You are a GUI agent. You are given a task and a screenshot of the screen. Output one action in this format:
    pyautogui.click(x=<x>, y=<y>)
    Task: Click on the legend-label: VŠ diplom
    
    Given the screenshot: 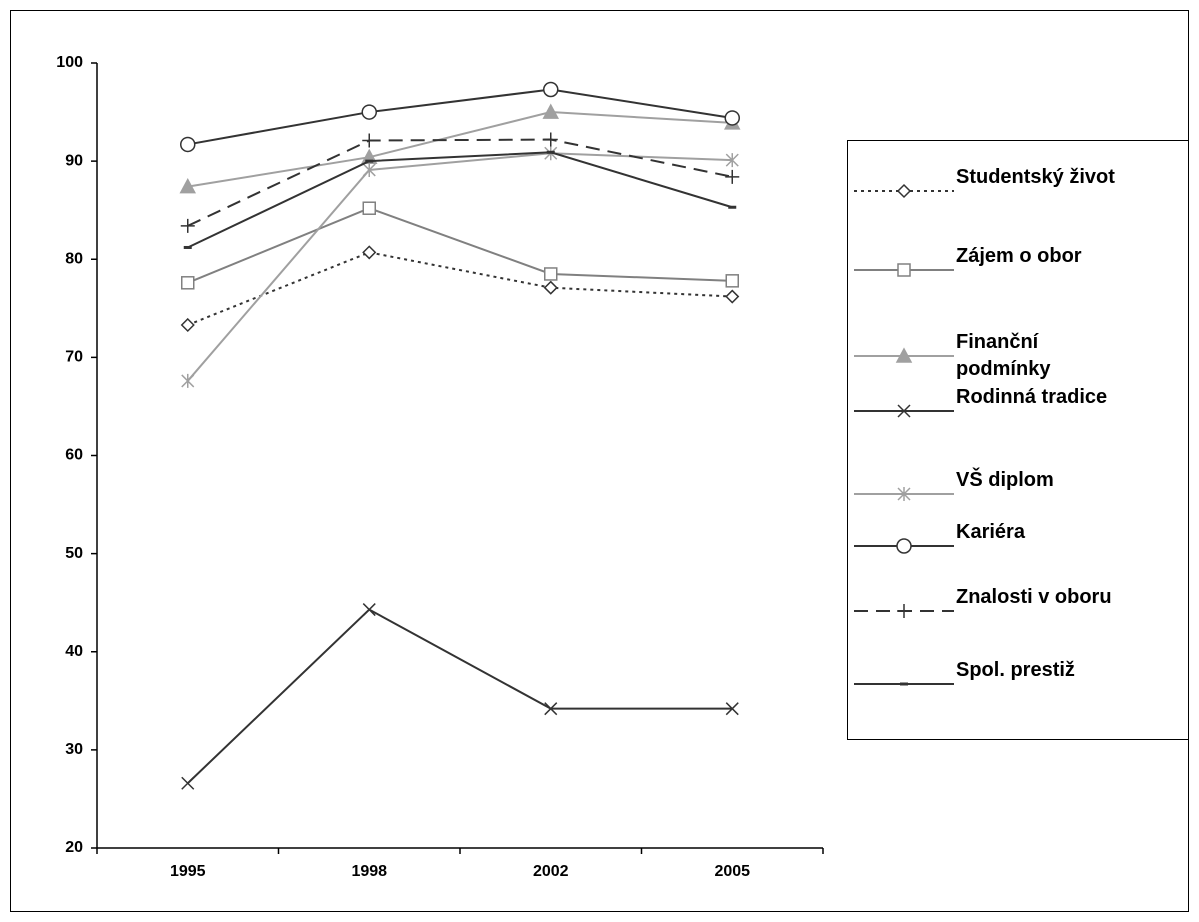 What is the action you would take?
    pyautogui.click(x=1005, y=480)
    